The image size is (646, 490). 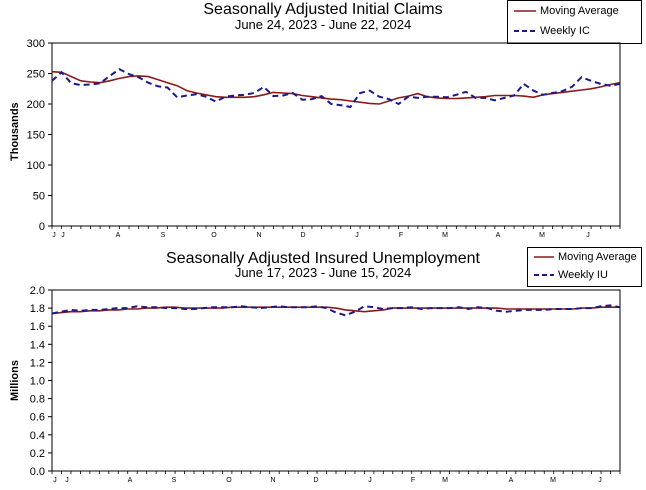 What do you see at coordinates (525, 31) in the screenshot?
I see `chart1-legend-swatch-weekly` at bounding box center [525, 31].